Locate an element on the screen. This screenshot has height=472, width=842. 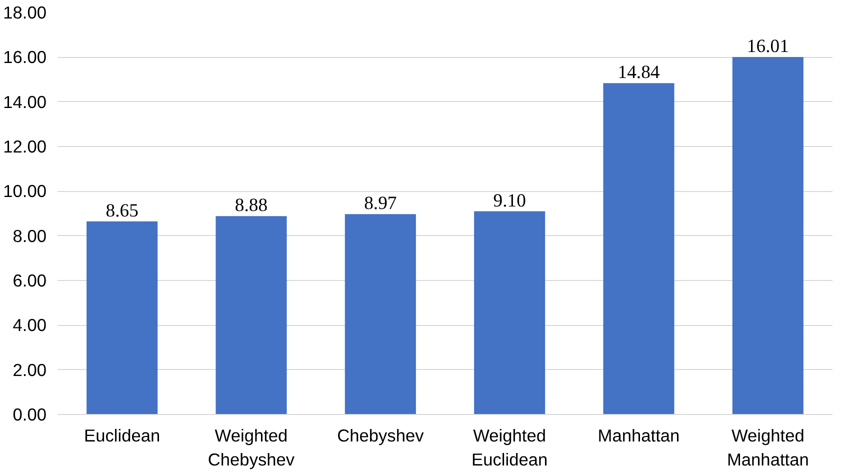
y-tick-label: 12.00 is located at coordinates (25, 146).